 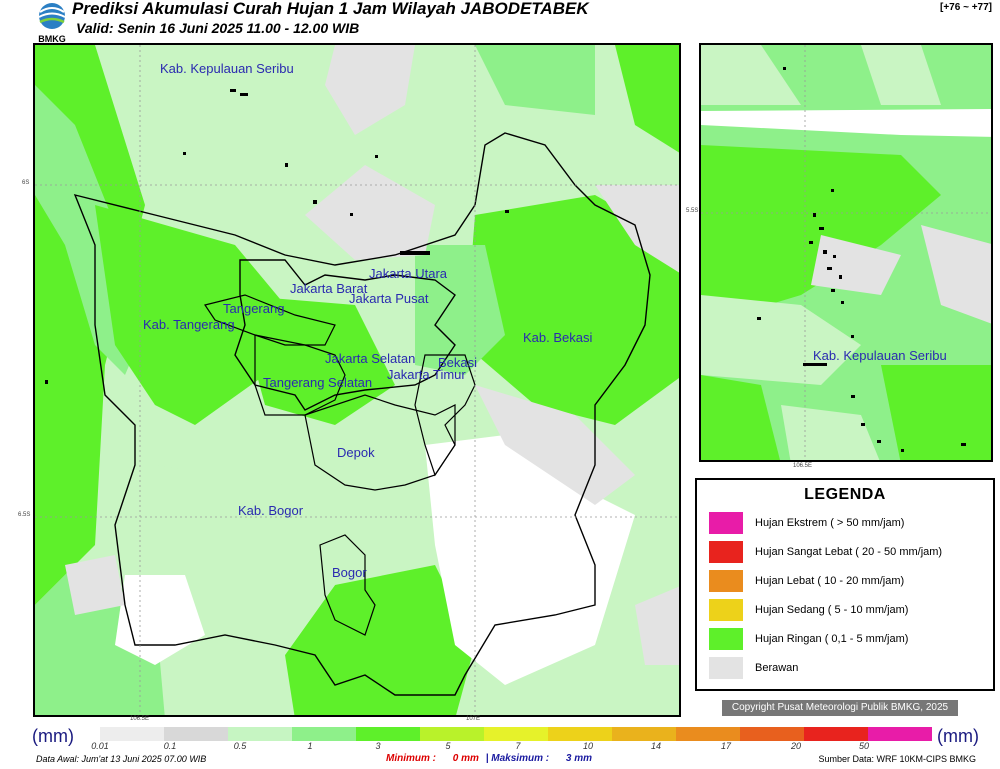 What do you see at coordinates (473, 719) in the screenshot?
I see `lon-label-107e: 107E` at bounding box center [473, 719].